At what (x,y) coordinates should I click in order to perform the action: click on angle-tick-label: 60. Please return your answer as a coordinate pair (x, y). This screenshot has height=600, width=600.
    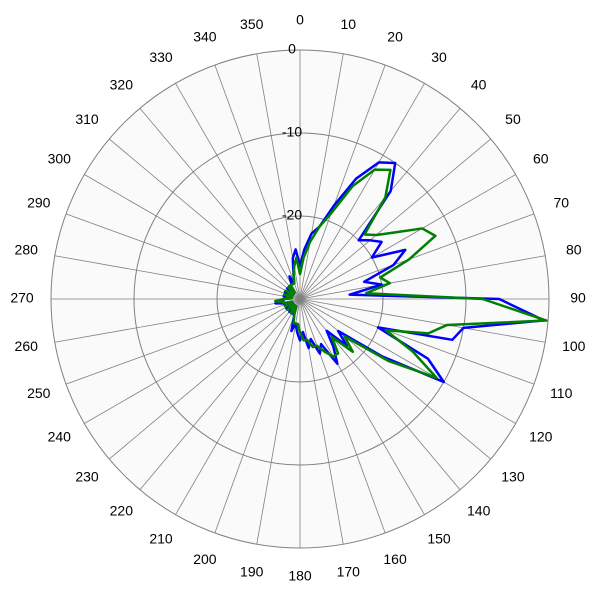
    Looking at the image, I should click on (541, 159).